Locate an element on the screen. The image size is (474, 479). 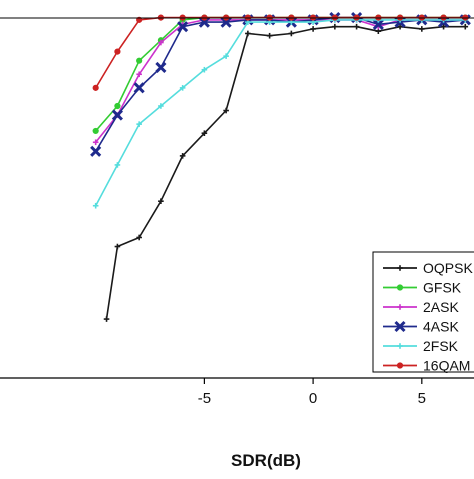
legend-entry: OQPSK is located at coordinates (428, 268).